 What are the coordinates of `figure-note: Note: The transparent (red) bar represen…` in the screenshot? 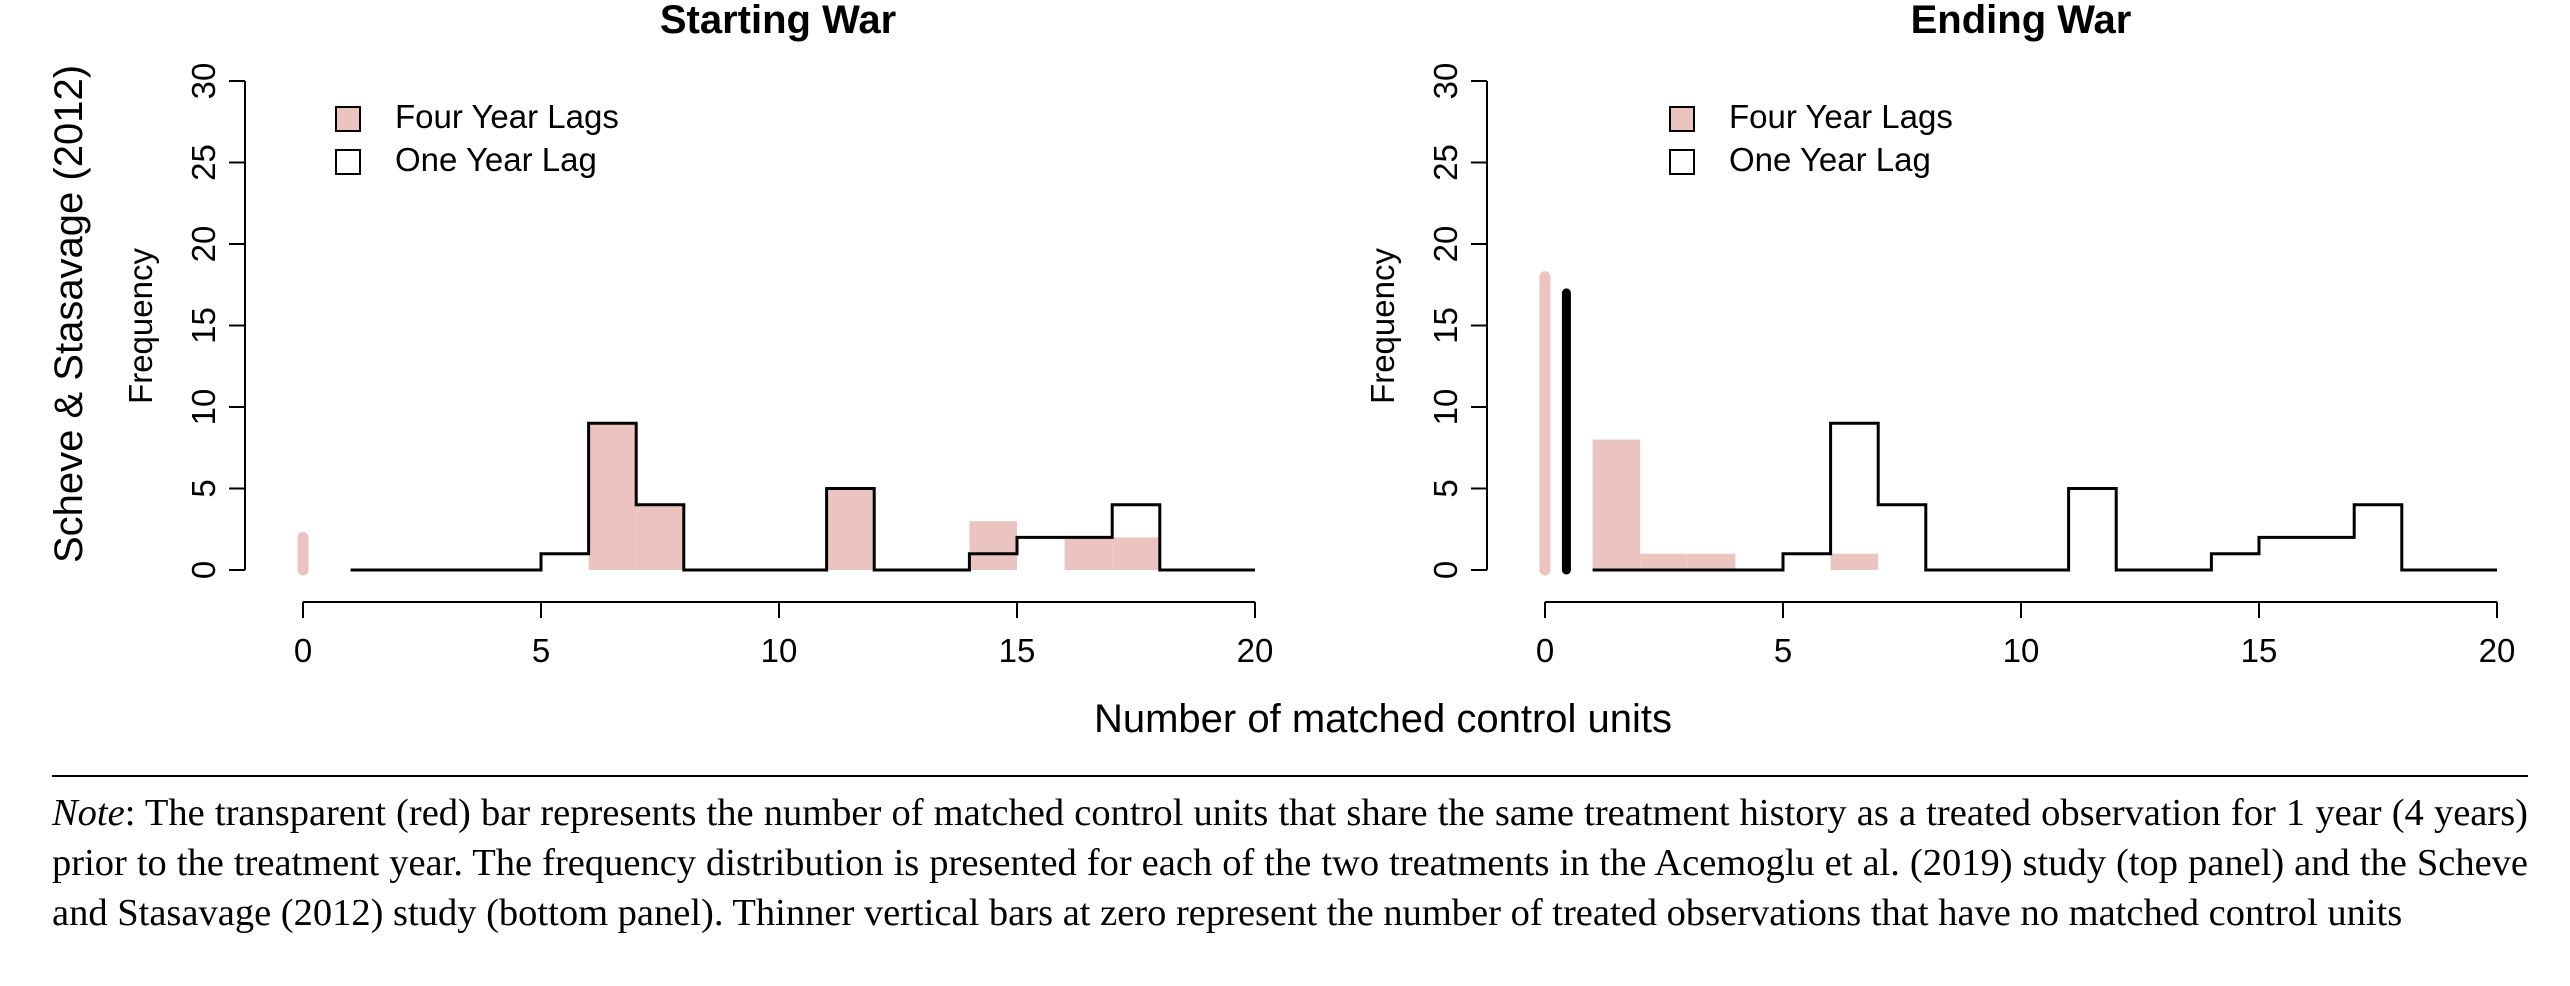 It's located at (1290, 863).